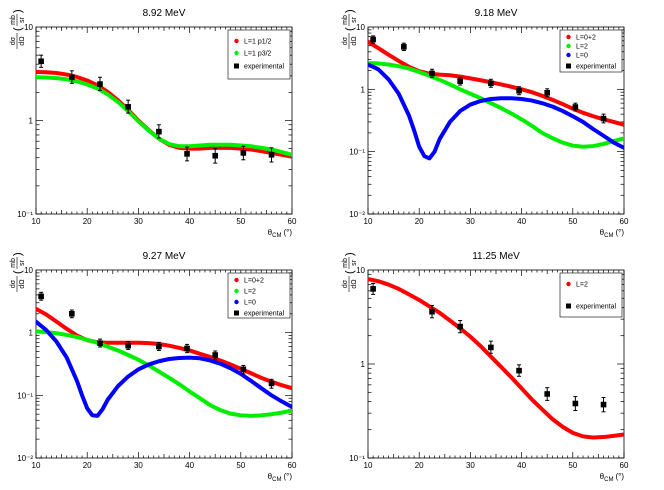 This screenshot has height=490, width=664. Describe the element at coordinates (138, 465) in the screenshot. I see `x-tick-label: 30` at that location.